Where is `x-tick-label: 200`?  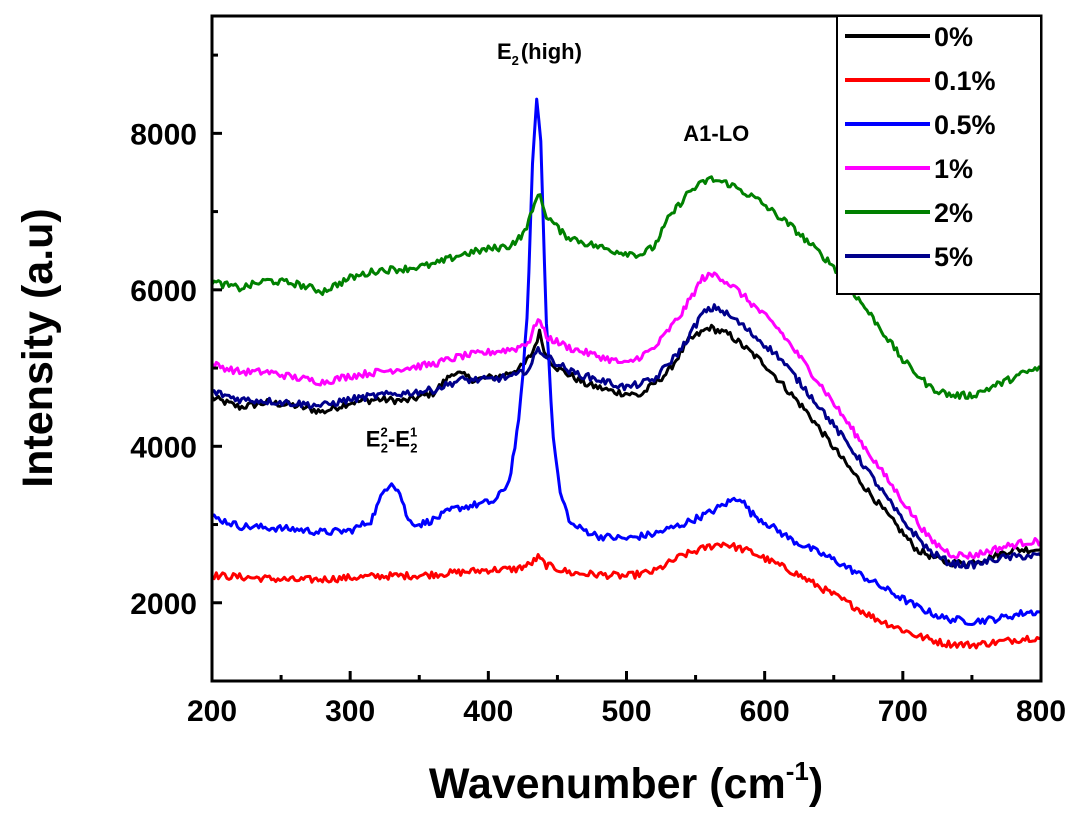
x-tick-label: 200 is located at coordinates (212, 711).